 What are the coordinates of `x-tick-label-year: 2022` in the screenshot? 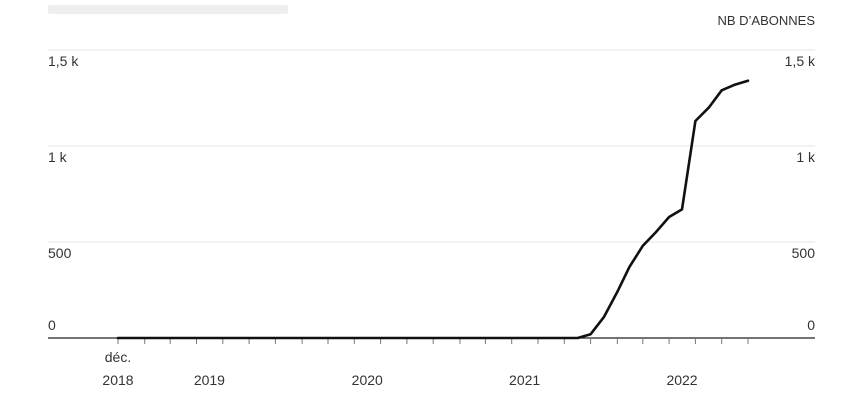 It's located at (681, 380).